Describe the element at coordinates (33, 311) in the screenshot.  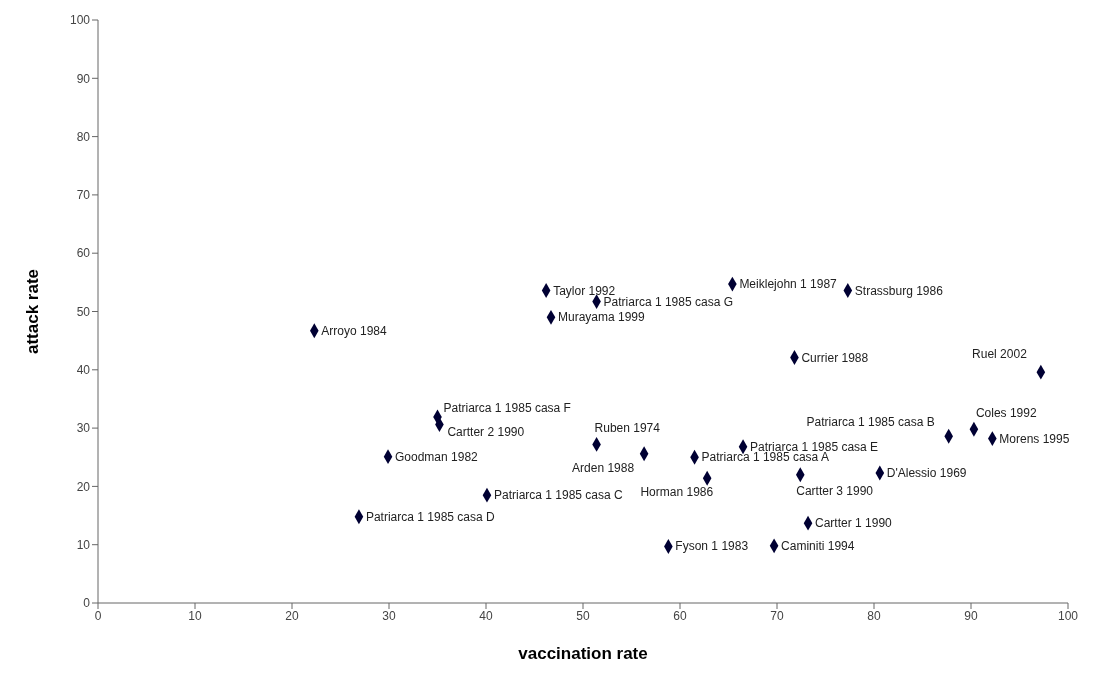
I see `y-axis-title: attack rate` at that location.